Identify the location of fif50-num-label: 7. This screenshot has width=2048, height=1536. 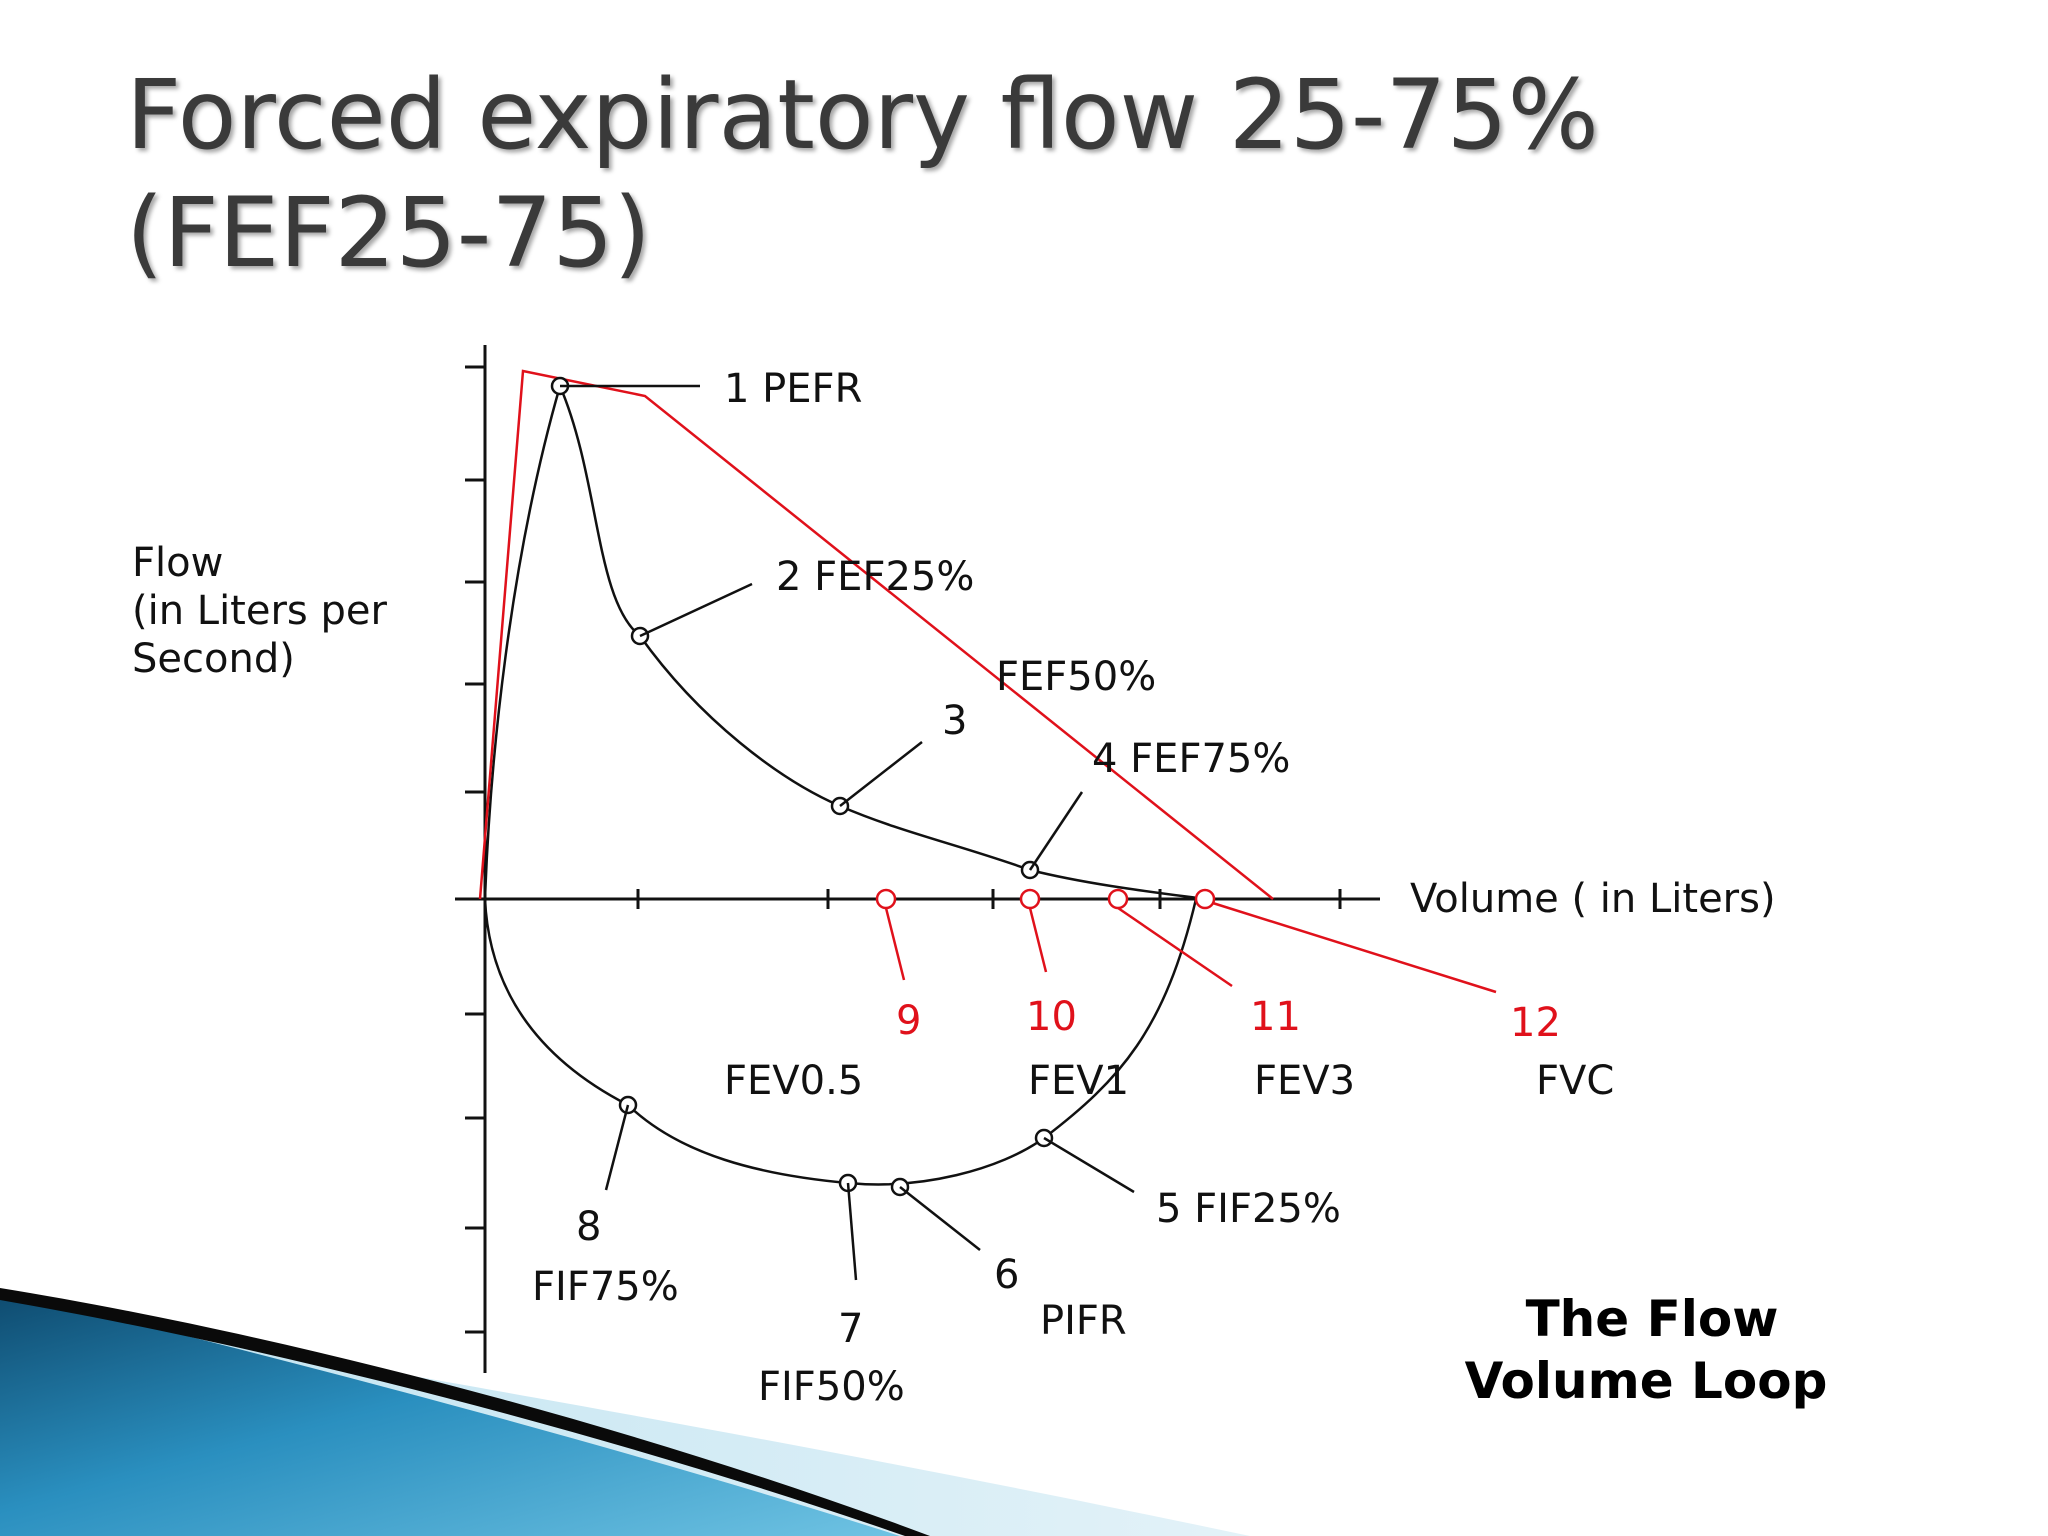
(850, 1329).